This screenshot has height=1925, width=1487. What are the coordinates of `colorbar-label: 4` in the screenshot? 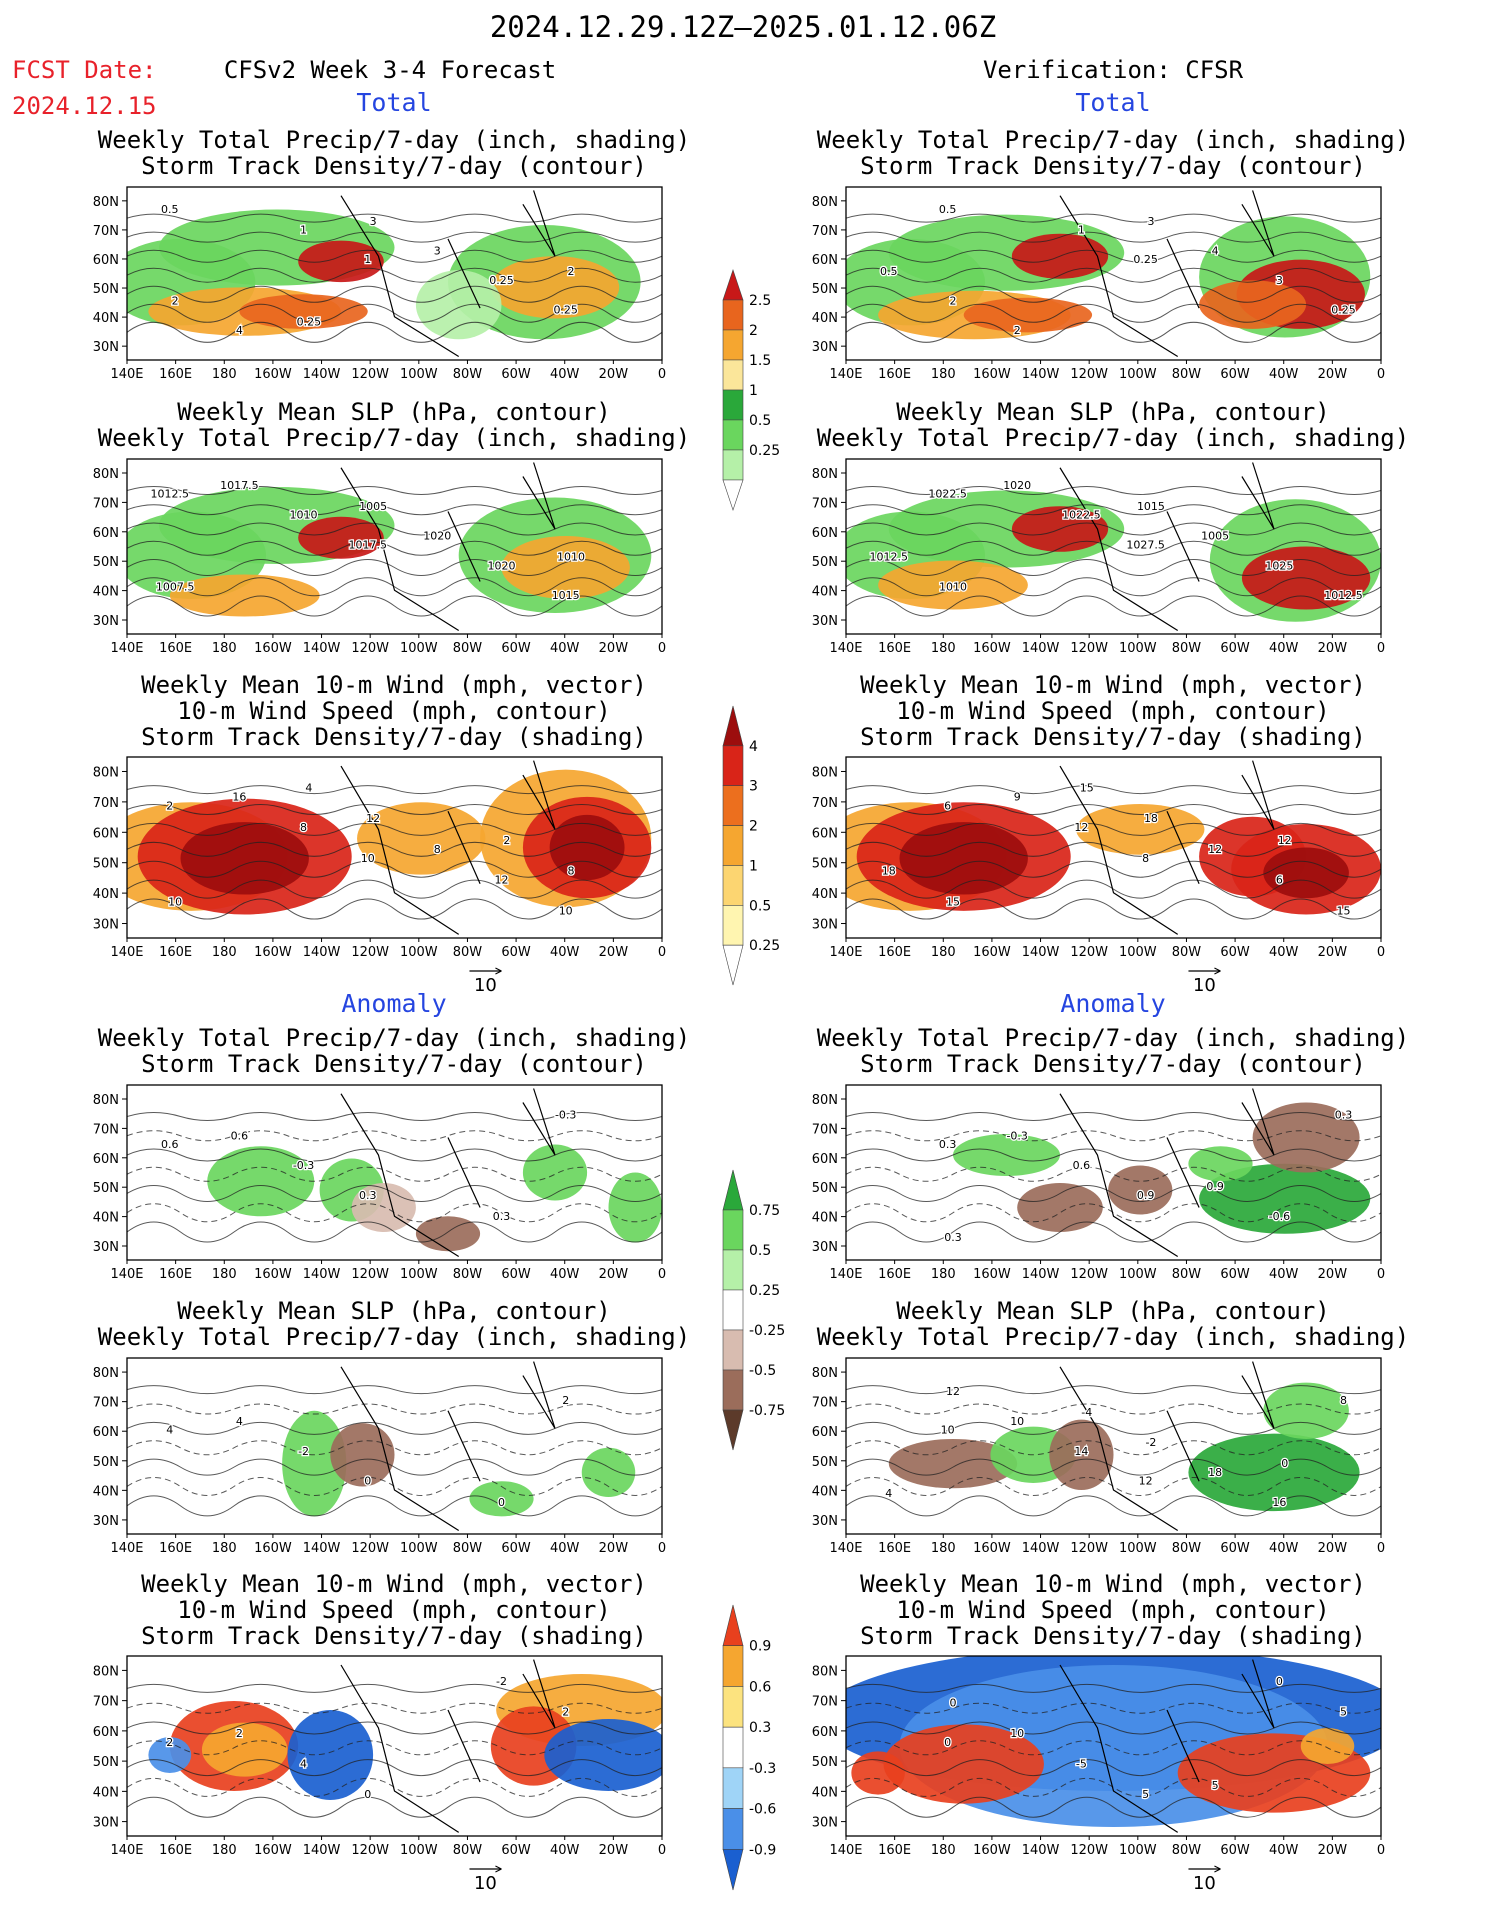 It's located at (753, 747).